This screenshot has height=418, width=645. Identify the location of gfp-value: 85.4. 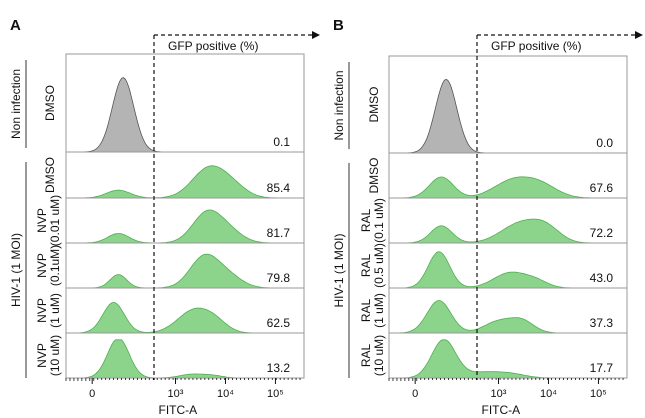
(279, 188).